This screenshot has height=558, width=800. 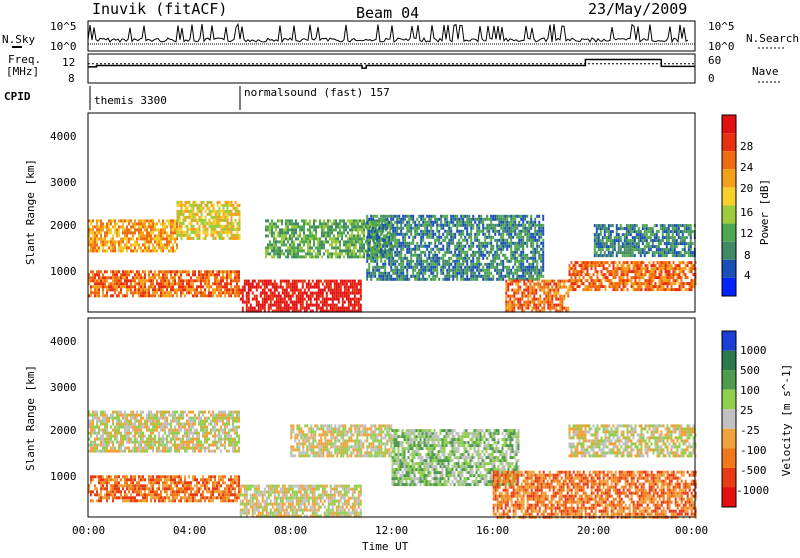 I want to click on freq-ytick-bottom: 8, so click(x=71, y=78).